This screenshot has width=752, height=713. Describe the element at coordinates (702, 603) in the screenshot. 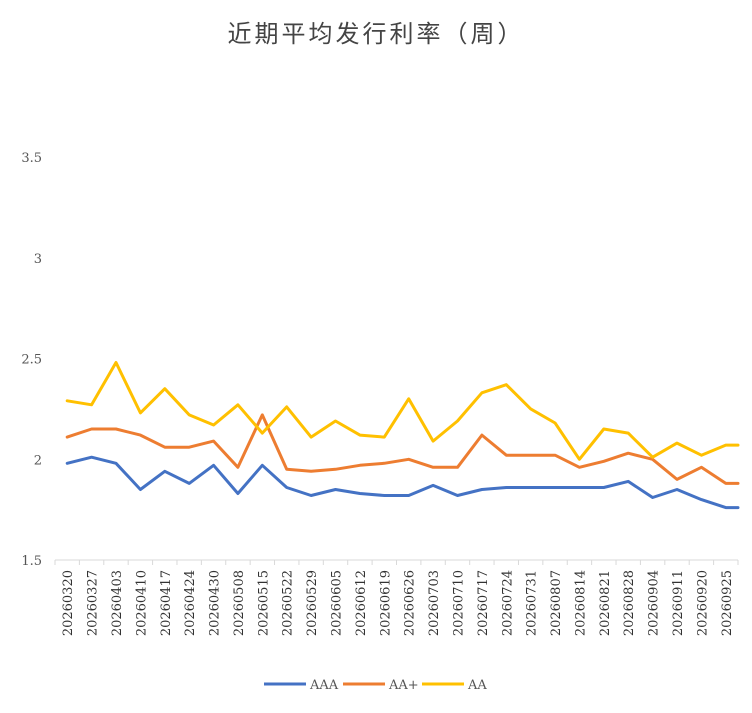

I see `x-tick-label: 20260920` at that location.